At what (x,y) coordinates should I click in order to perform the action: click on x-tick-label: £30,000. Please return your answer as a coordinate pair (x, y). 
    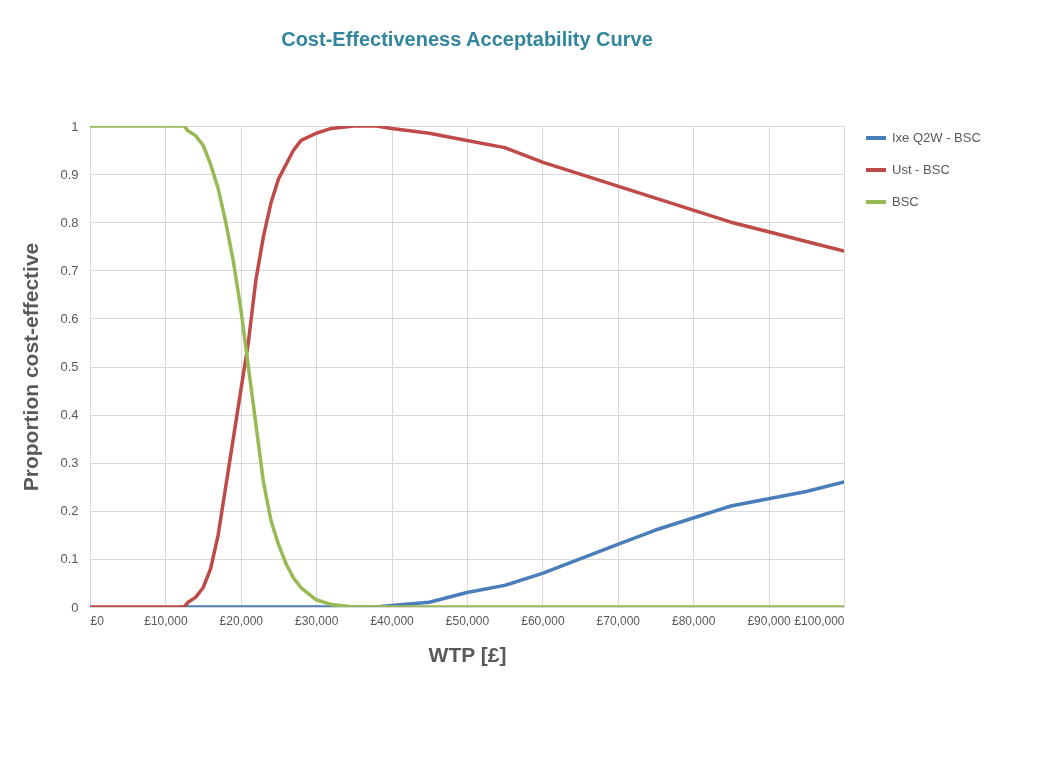
    Looking at the image, I should click on (317, 620).